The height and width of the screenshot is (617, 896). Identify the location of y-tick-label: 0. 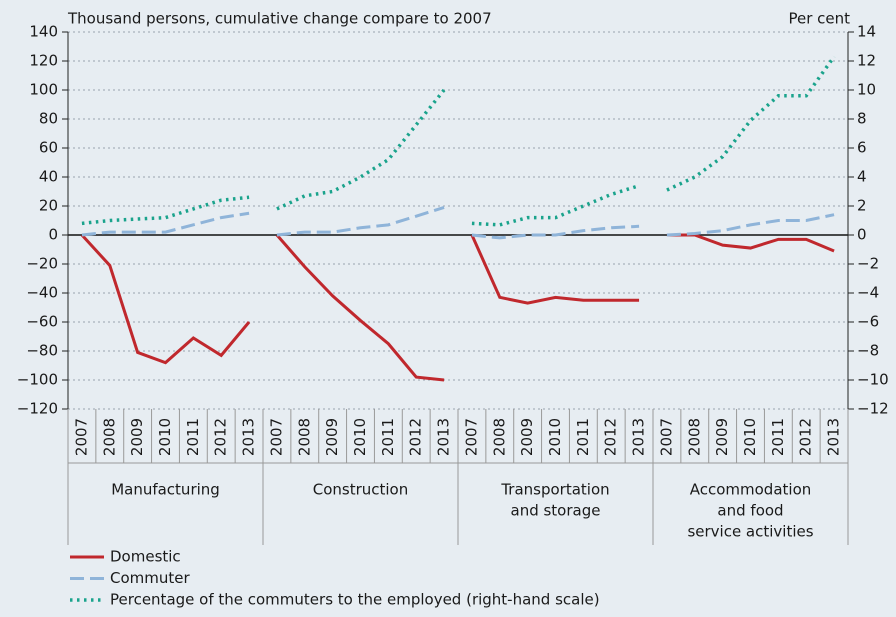
(53, 235).